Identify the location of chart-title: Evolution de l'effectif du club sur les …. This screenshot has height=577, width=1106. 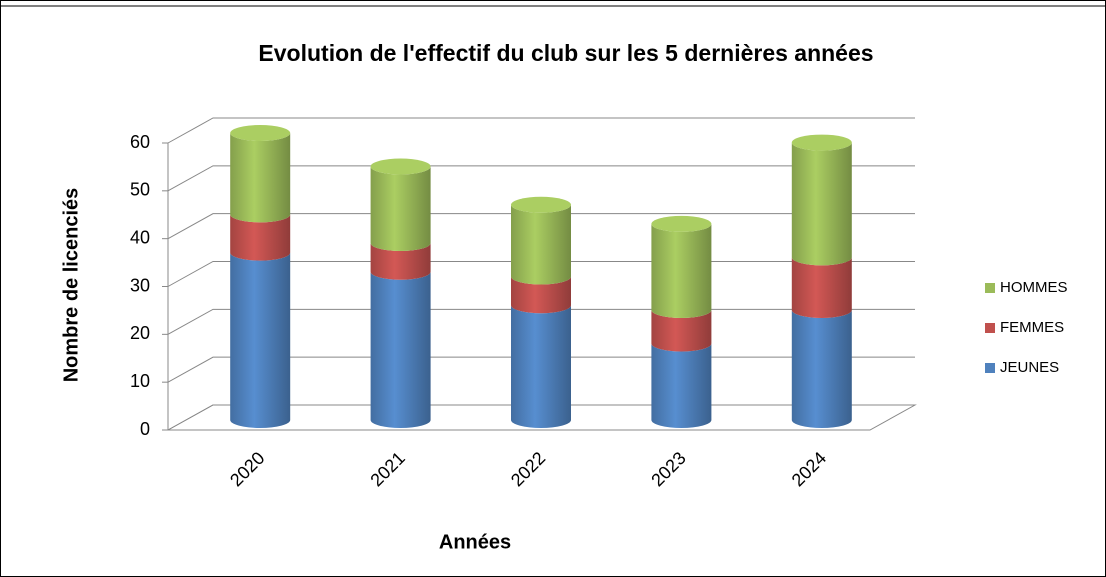
(565, 53).